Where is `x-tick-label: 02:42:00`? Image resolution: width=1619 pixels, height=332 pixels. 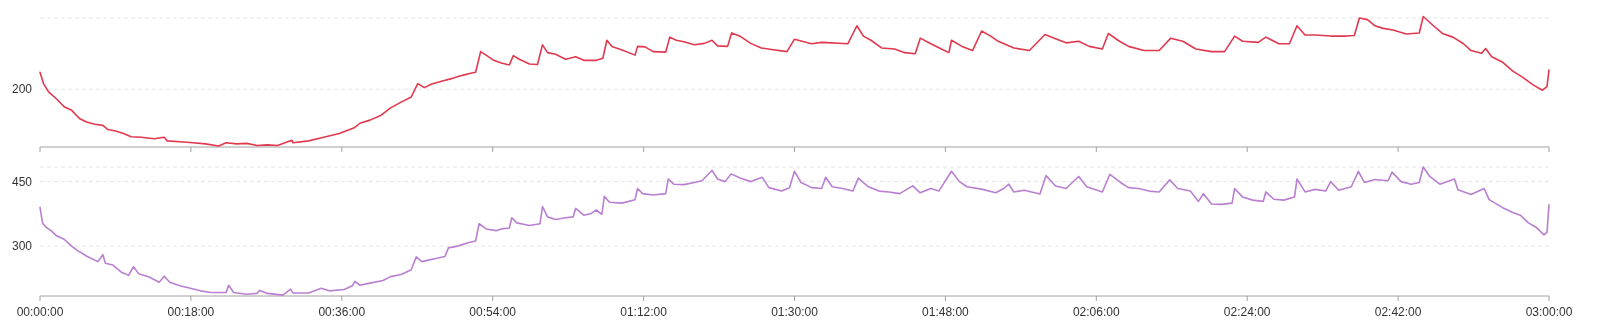 x-tick-label: 02:42:00 is located at coordinates (1398, 312).